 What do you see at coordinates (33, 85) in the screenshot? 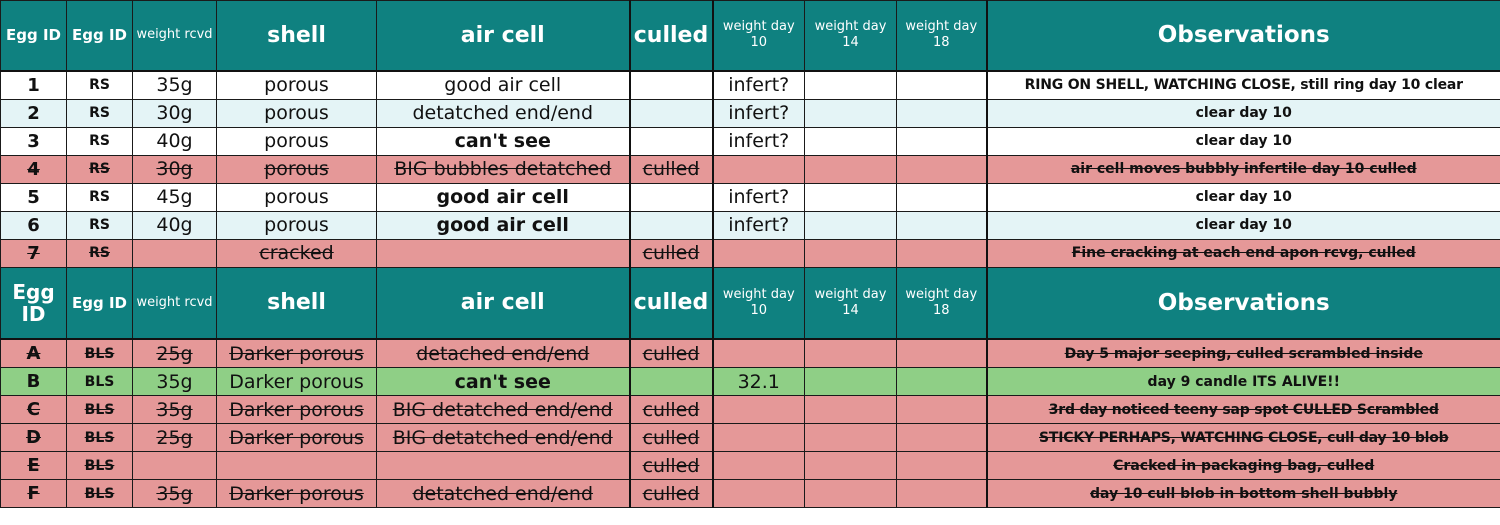
I see `egg-id-cell: 1` at bounding box center [33, 85].